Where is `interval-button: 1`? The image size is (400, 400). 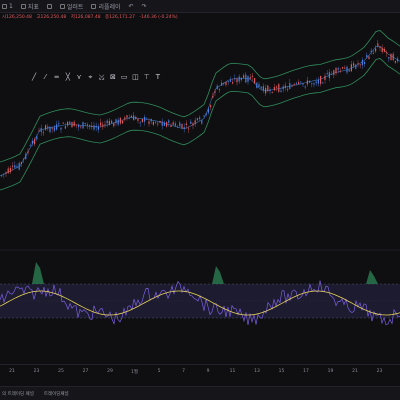
interval-button: 1 is located at coordinates (7, 6).